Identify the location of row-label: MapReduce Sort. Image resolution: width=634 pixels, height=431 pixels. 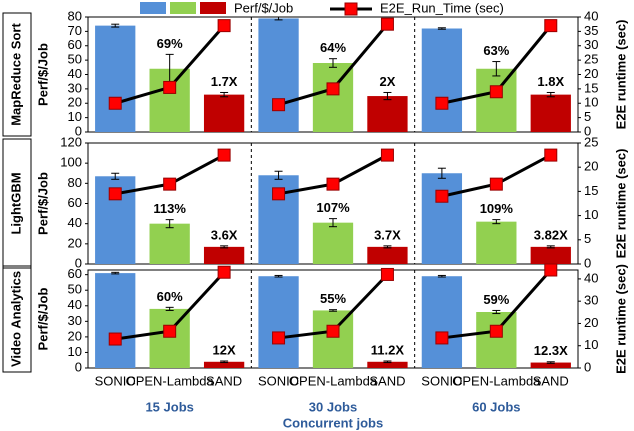
(15, 74).